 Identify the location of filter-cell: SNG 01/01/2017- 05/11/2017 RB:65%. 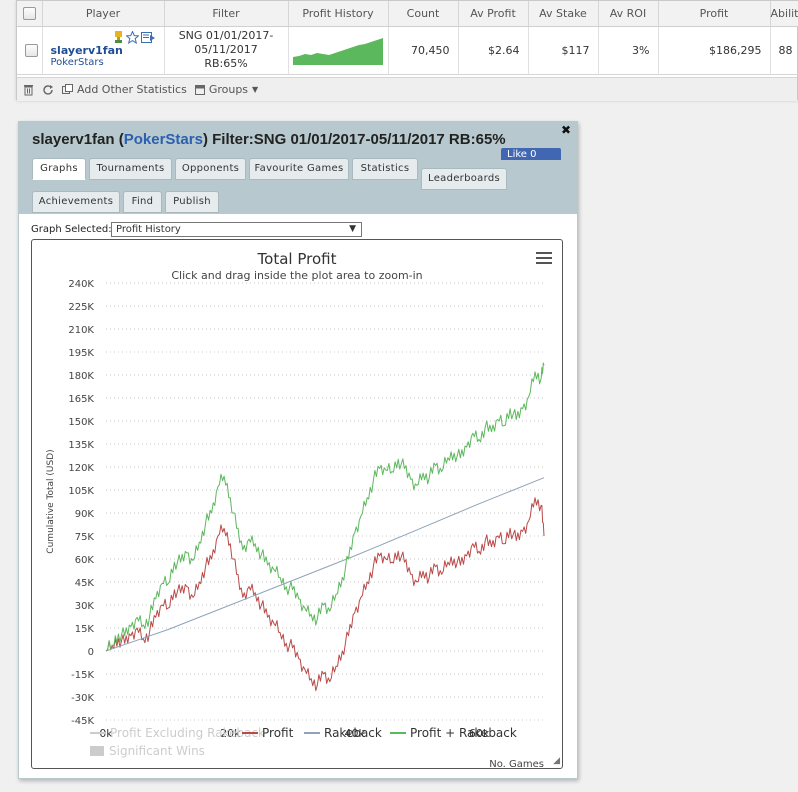
(226, 50).